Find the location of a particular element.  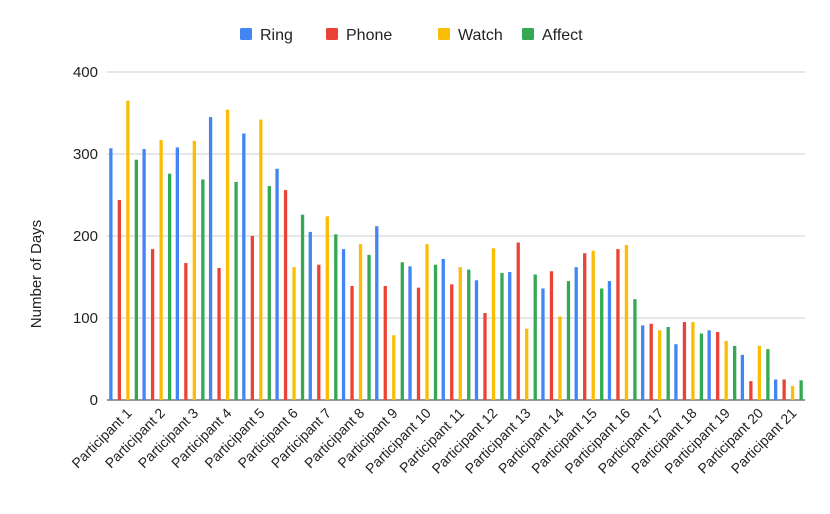

y-tick-label: 0 is located at coordinates (94, 400).